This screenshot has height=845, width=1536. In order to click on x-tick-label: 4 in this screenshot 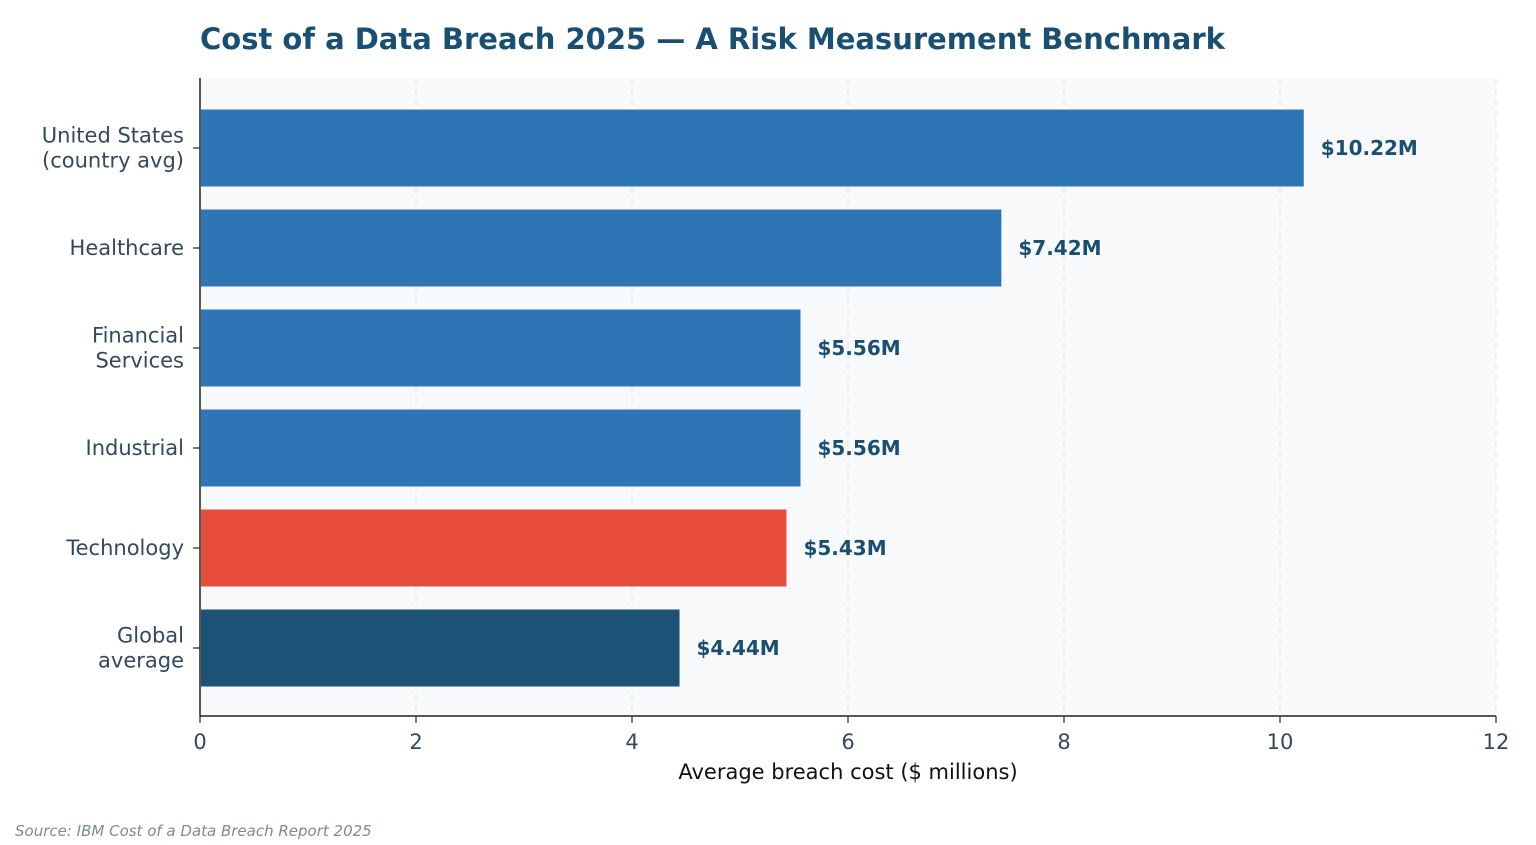, I will do `click(631, 742)`.